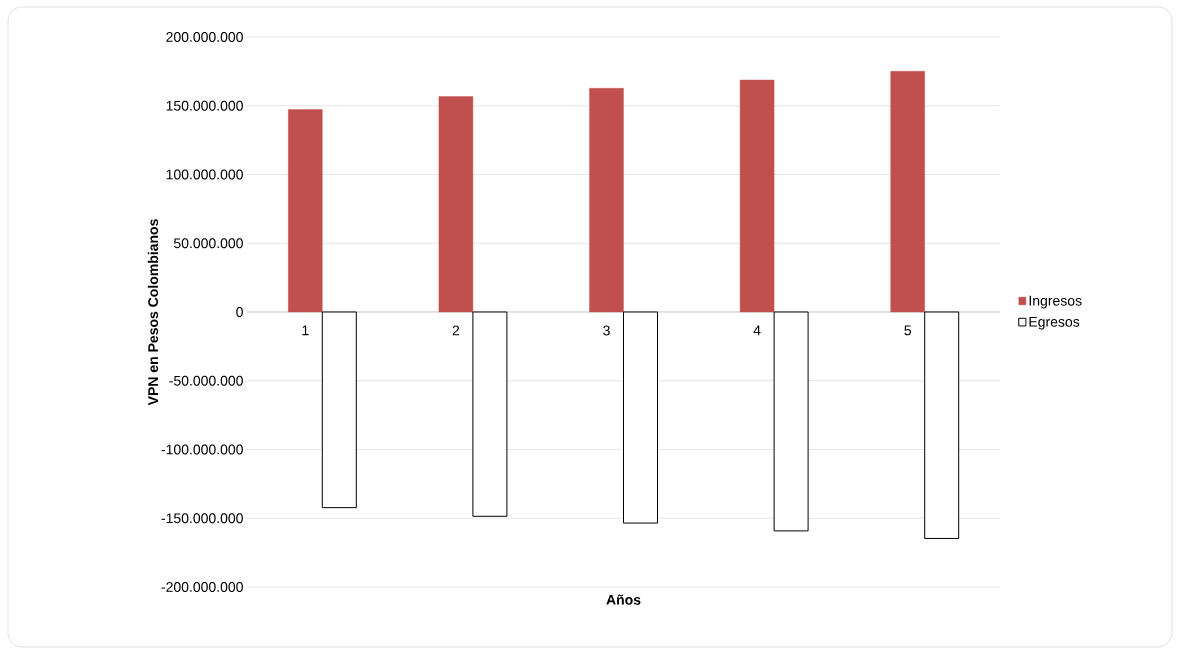  I want to click on y-axis-title: VPN en Pesos Colombianos, so click(153, 312).